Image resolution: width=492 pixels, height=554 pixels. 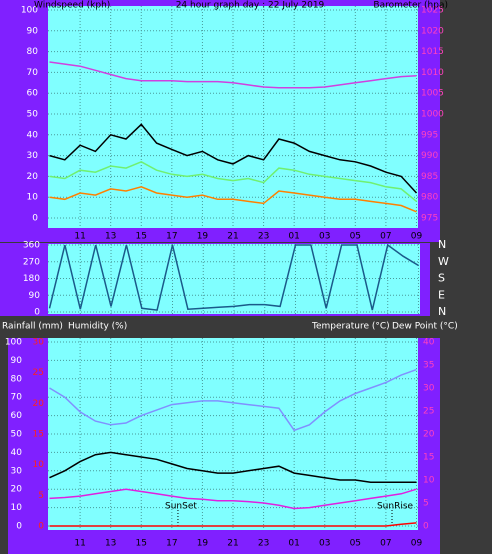 What do you see at coordinates (38, 435) in the screenshot?
I see `rain-tick-label: 15` at bounding box center [38, 435].